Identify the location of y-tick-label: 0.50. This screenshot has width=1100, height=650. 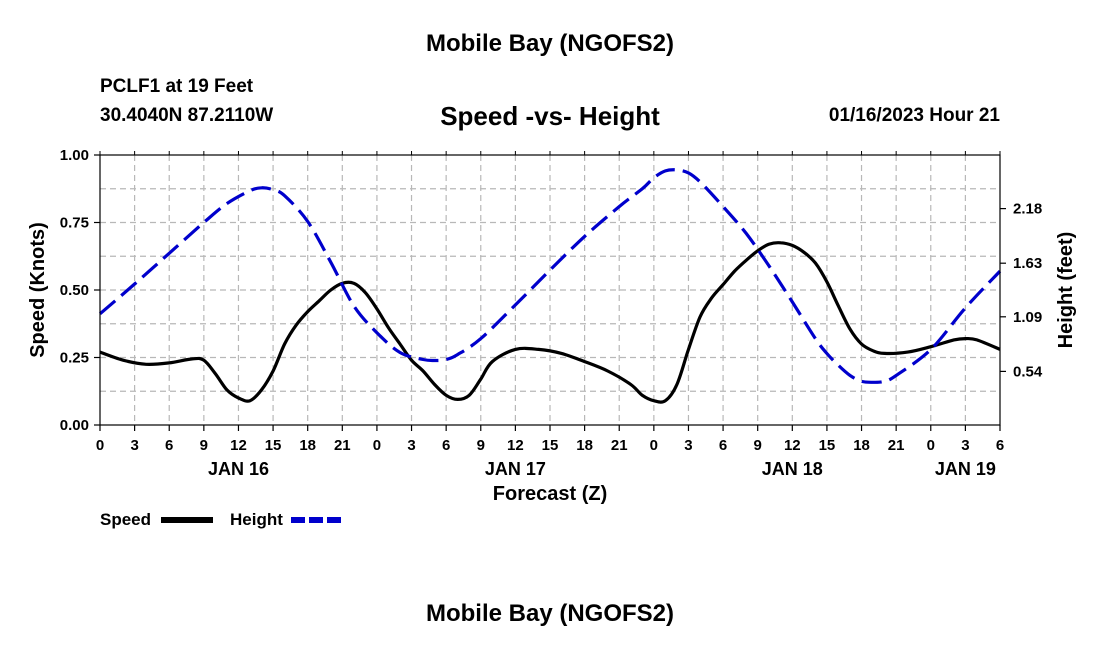
(74, 290).